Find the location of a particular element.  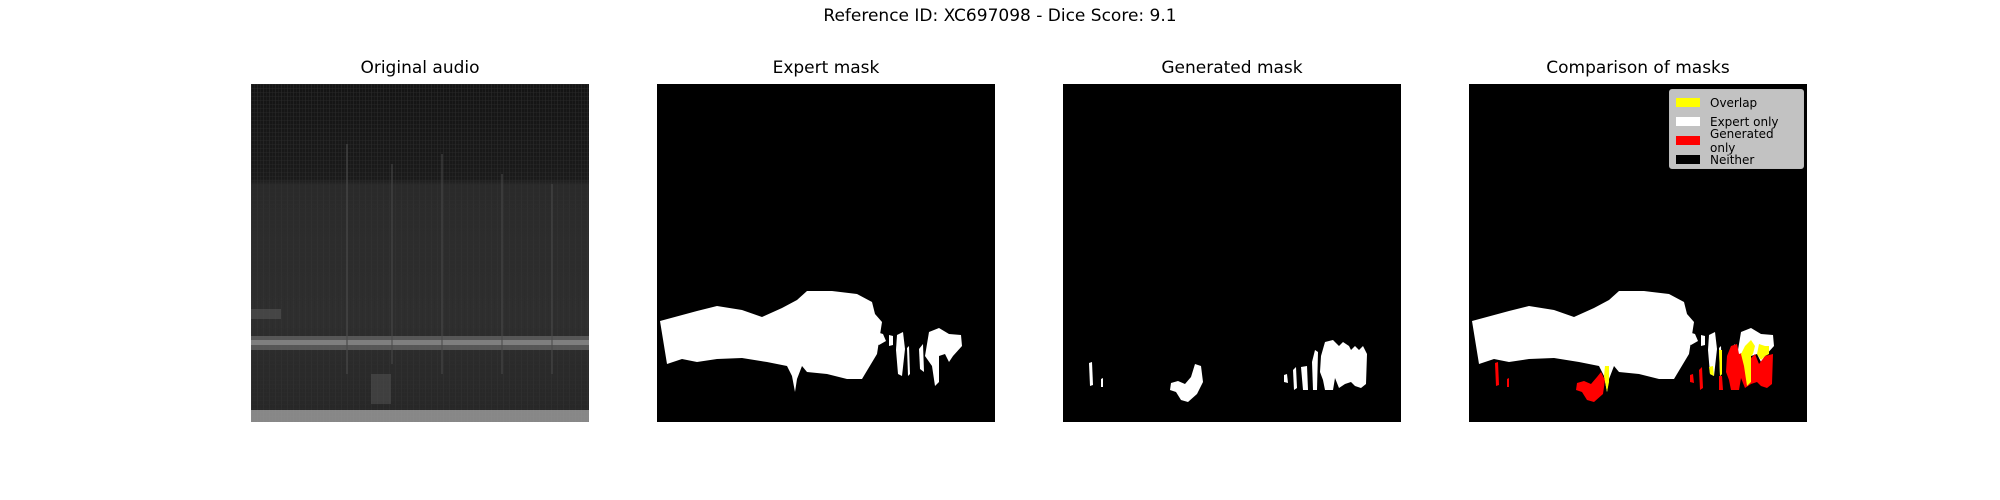

generated-only-swatch is located at coordinates (1688, 140).